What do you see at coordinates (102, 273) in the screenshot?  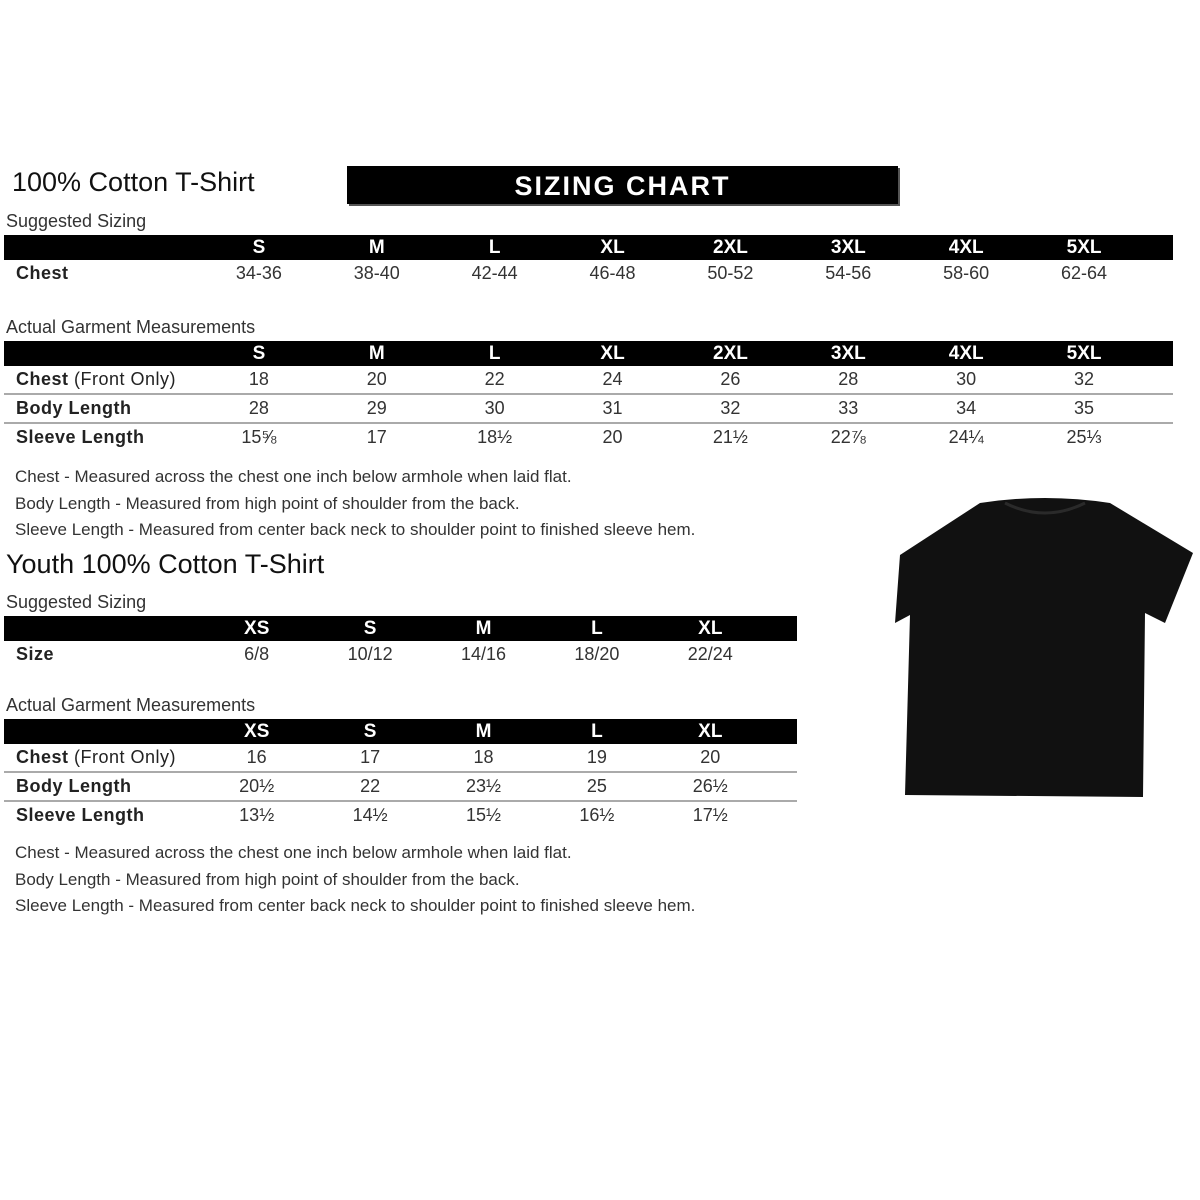 I see `row-label-cell: Chest` at bounding box center [102, 273].